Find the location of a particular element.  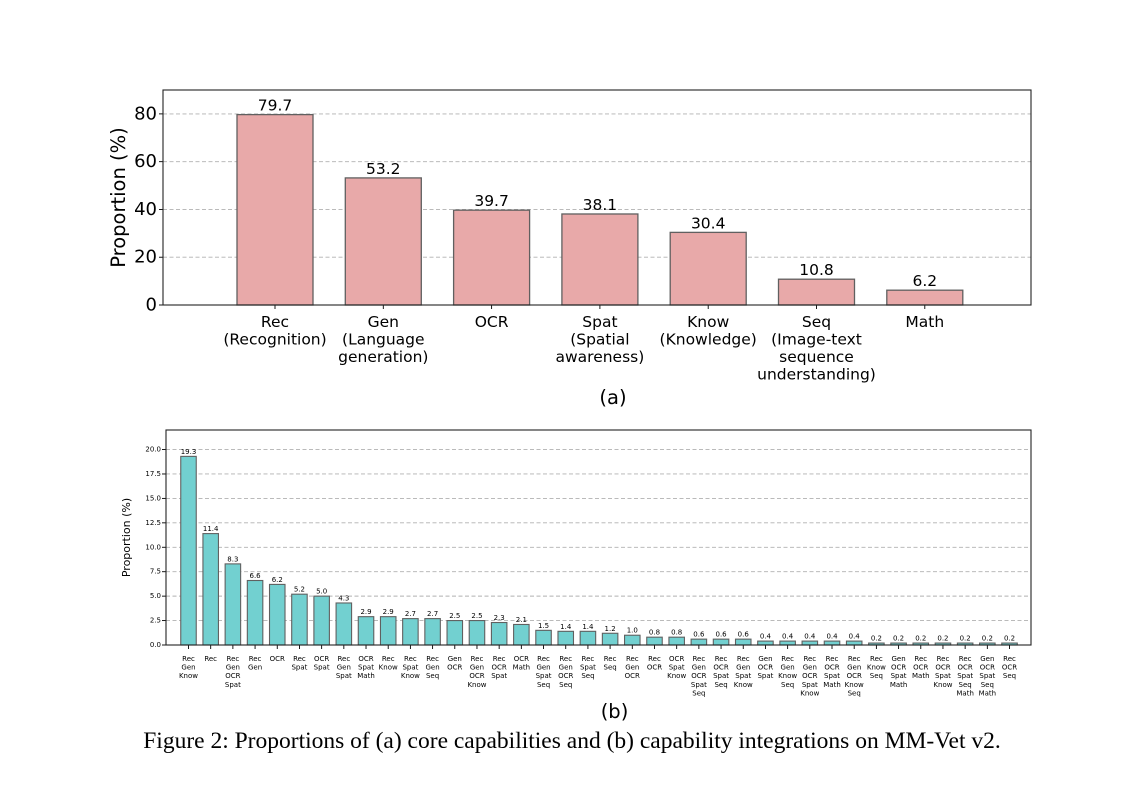

x-tick-label: Rec Know Seq is located at coordinates (876, 667).